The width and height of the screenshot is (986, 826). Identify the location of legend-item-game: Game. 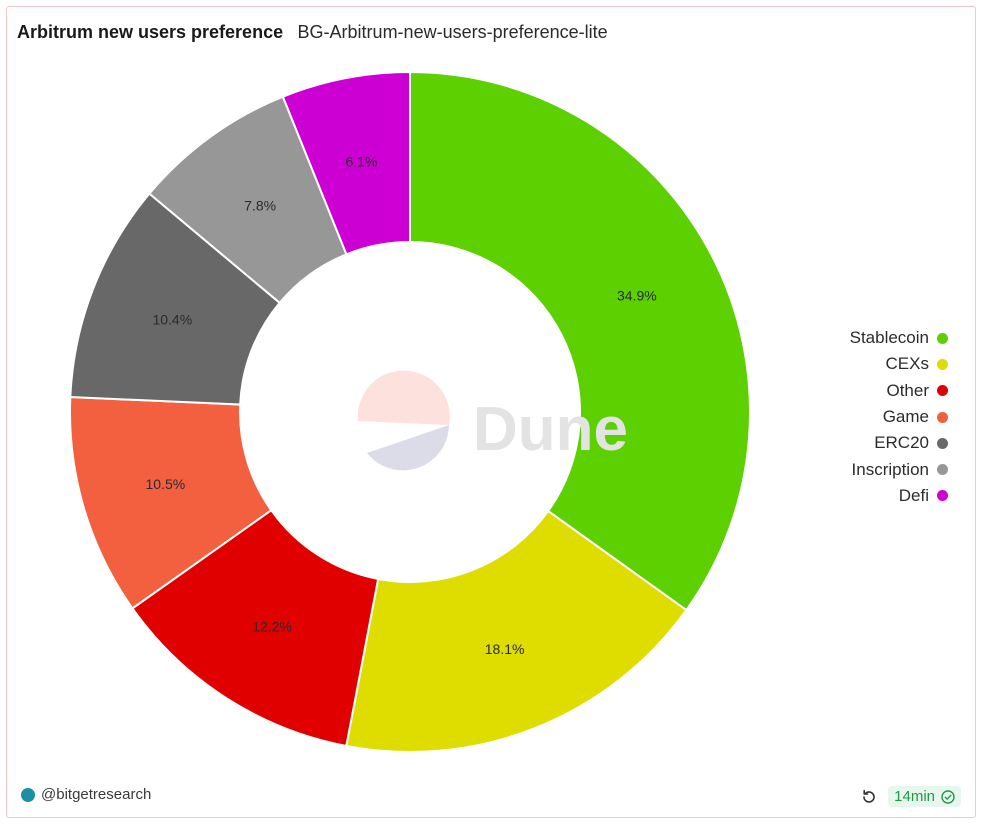
(899, 417).